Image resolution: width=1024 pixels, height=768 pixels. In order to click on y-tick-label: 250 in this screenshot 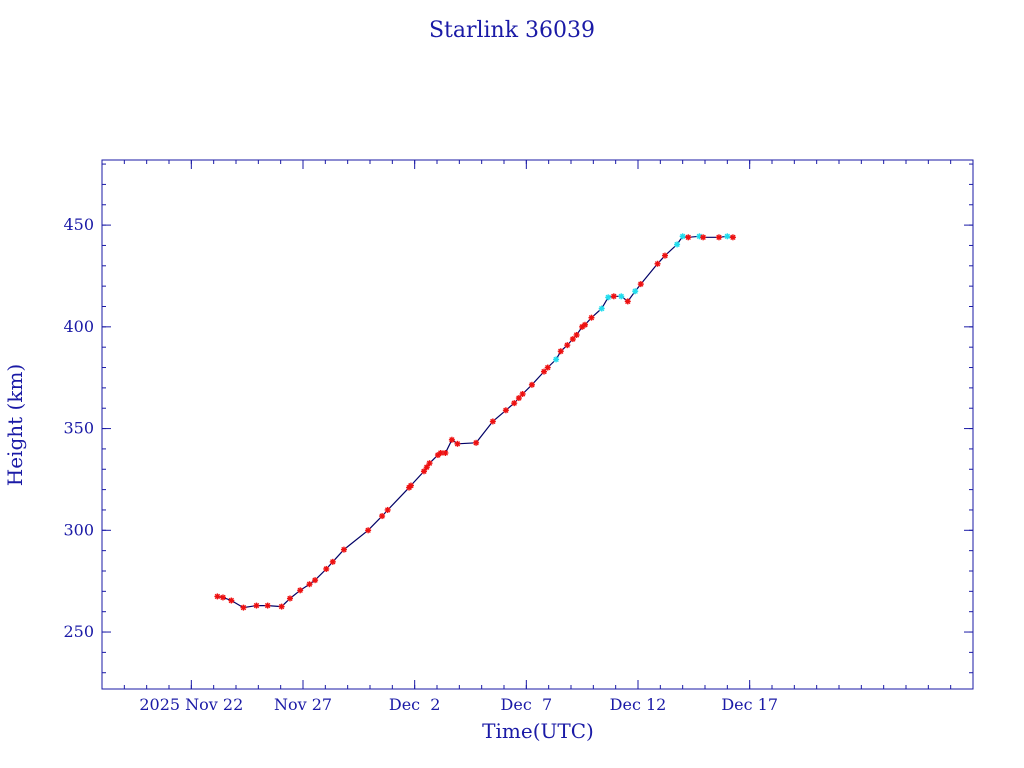, I will do `click(78, 631)`.